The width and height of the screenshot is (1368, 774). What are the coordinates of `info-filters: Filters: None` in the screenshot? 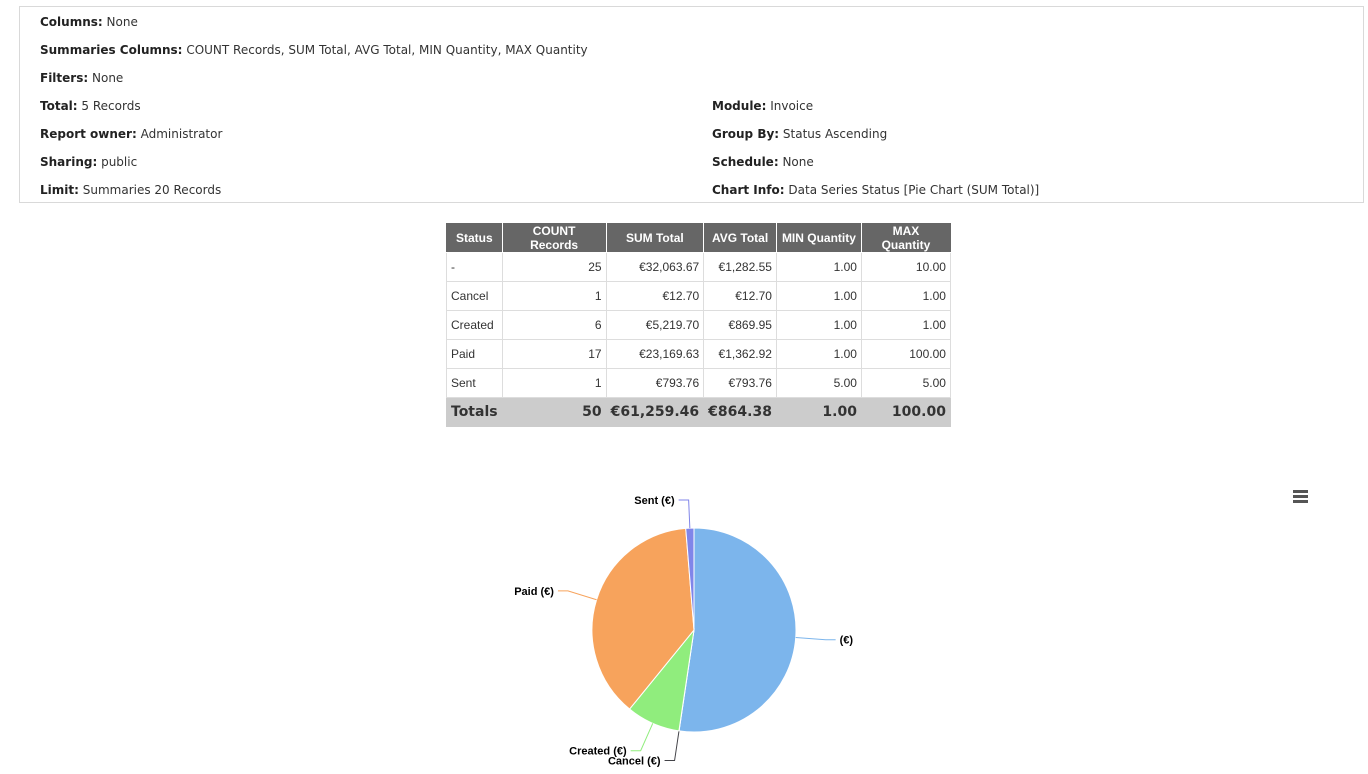 It's located at (81, 78).